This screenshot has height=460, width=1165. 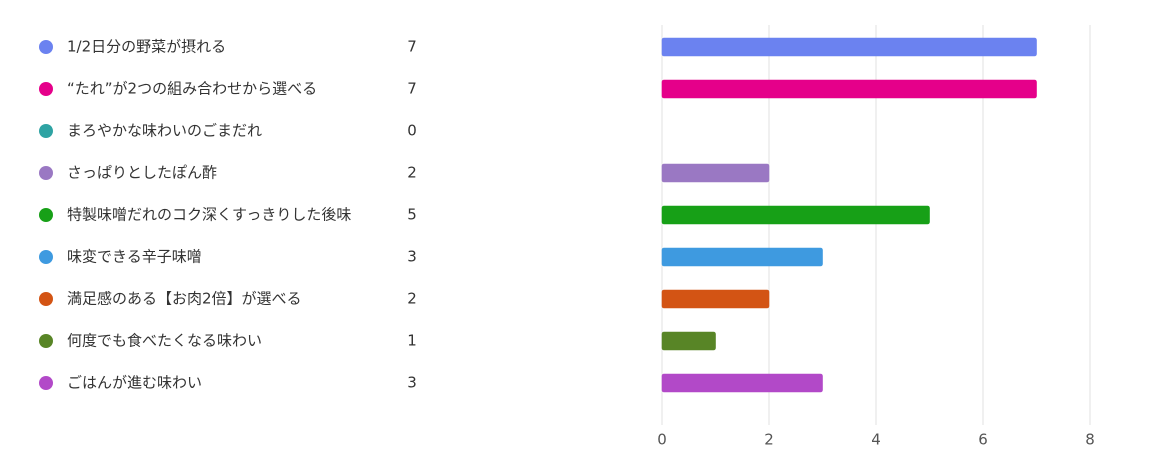 I want to click on x-tick-label: 4, so click(x=876, y=440).